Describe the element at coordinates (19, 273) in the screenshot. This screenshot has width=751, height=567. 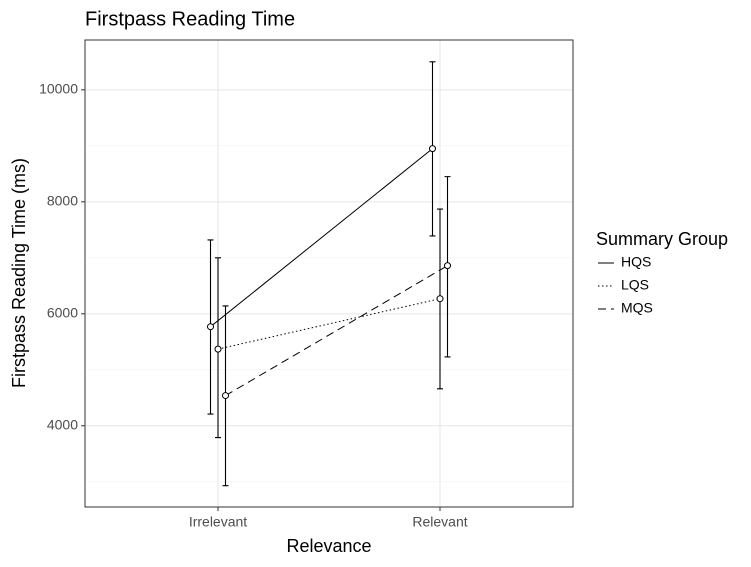
I see `y-axis-label: Firstpass Reading Time (ms)` at that location.